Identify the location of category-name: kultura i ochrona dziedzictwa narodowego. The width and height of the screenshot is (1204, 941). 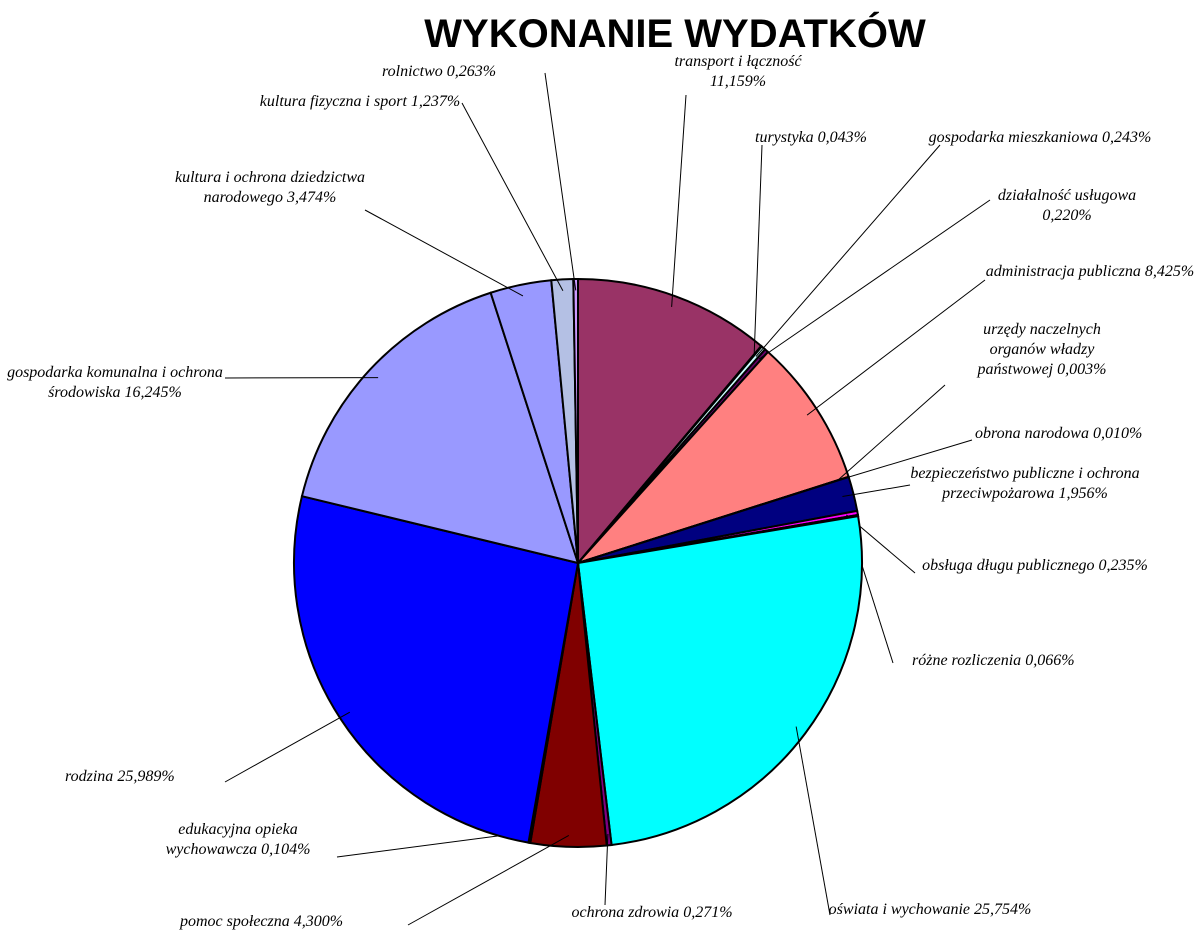
(270, 187).